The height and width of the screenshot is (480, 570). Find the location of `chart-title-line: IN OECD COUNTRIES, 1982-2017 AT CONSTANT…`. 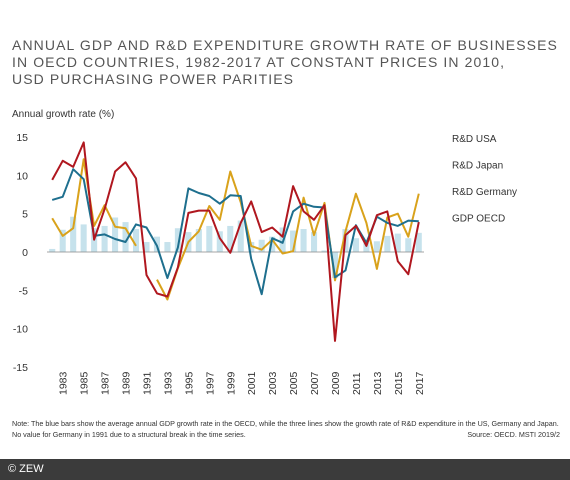

chart-title-line: IN OECD COUNTRIES, 1982-2017 AT CONSTANT… is located at coordinates (259, 62).